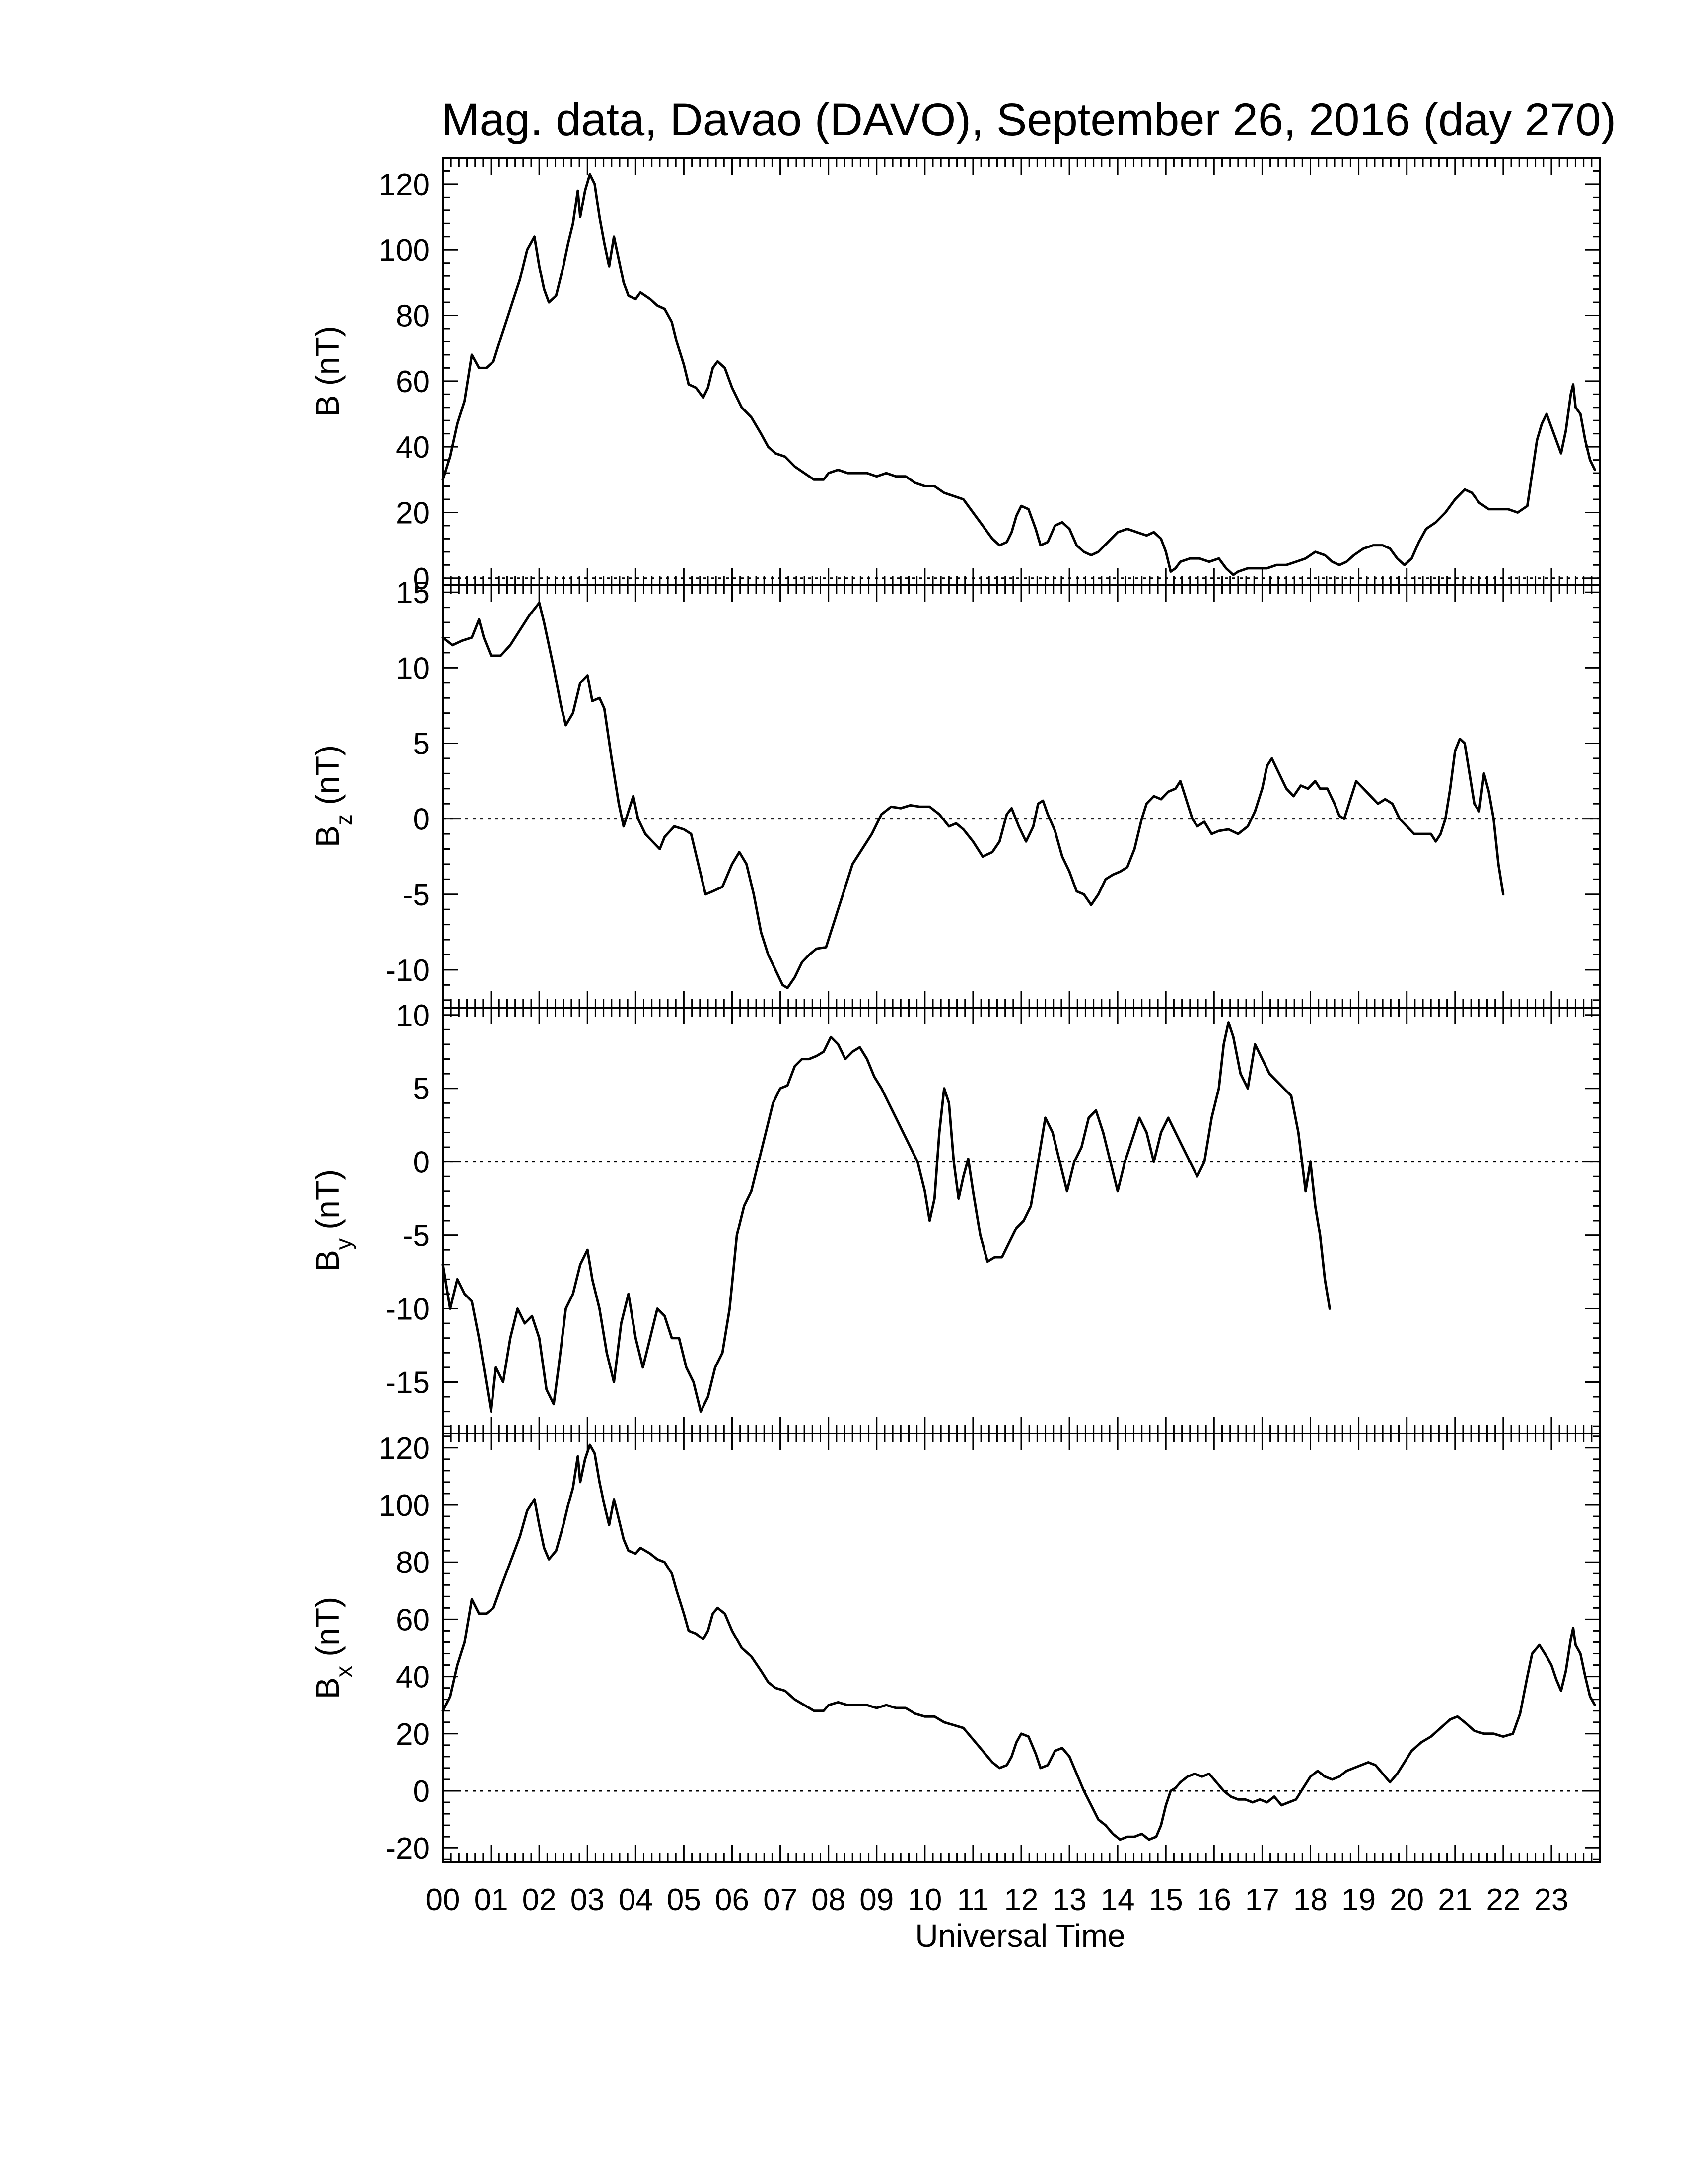  Describe the element at coordinates (407, 1849) in the screenshot. I see `y-tick-label: -20` at that location.